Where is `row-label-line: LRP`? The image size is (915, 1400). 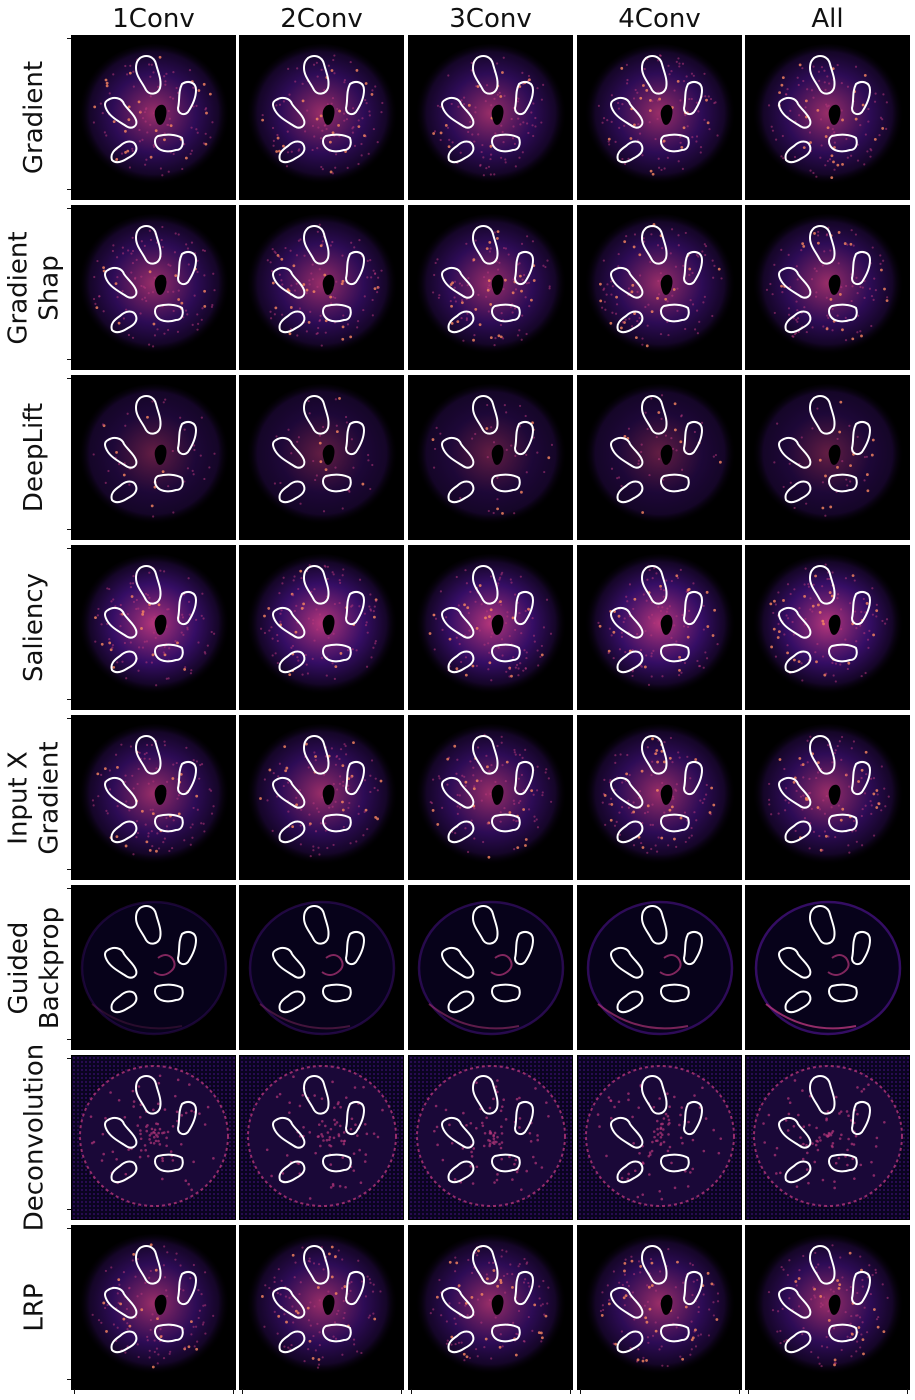
row-label-line: LRP is located at coordinates (34, 1307).